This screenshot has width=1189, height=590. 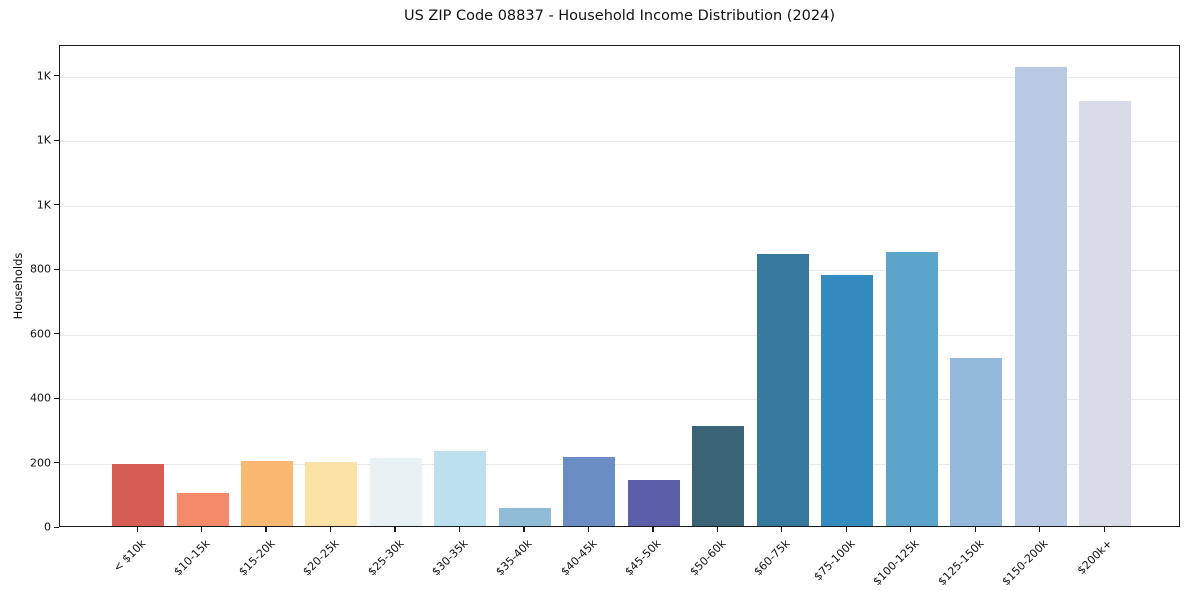 What do you see at coordinates (192, 558) in the screenshot?
I see `x-tick-label: $10-15k` at bounding box center [192, 558].